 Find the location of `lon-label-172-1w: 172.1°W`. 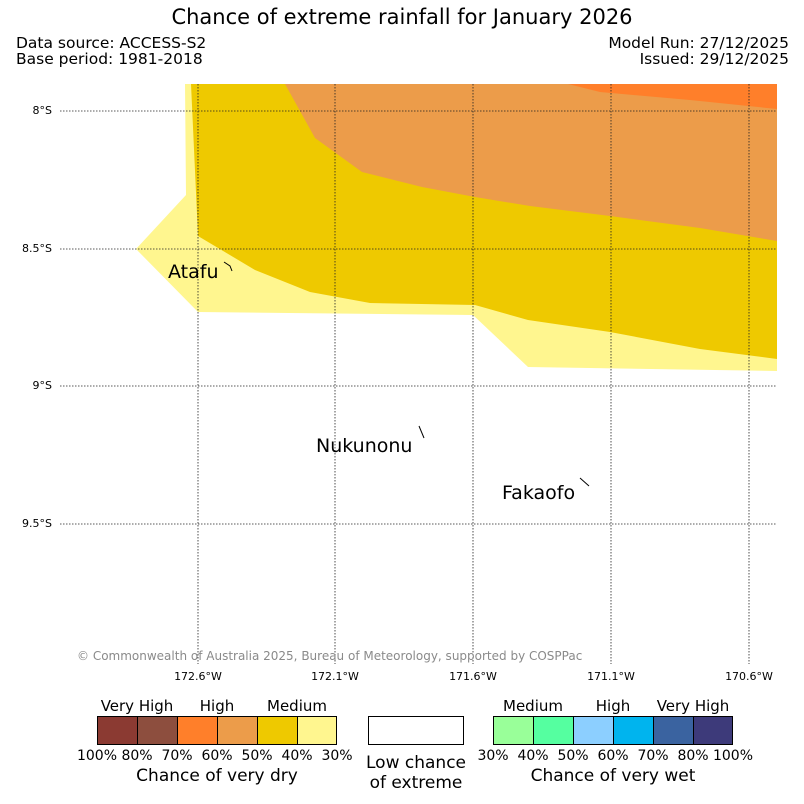

lon-label-172-1w: 172.1°W is located at coordinates (335, 676).